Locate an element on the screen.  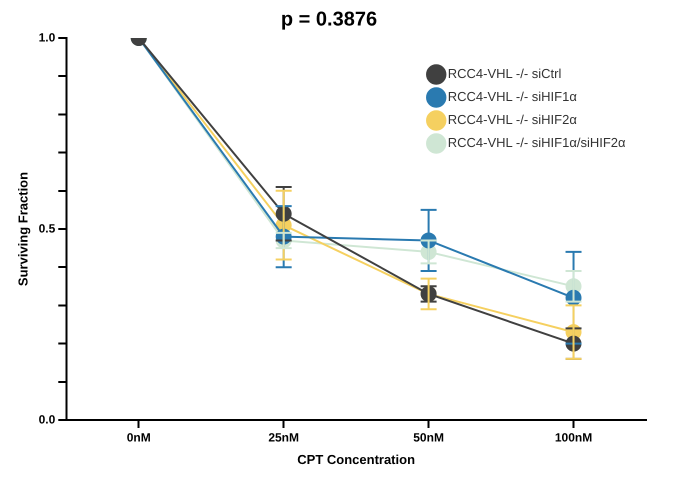
y-tick-label: 1.0 is located at coordinates (47, 37).